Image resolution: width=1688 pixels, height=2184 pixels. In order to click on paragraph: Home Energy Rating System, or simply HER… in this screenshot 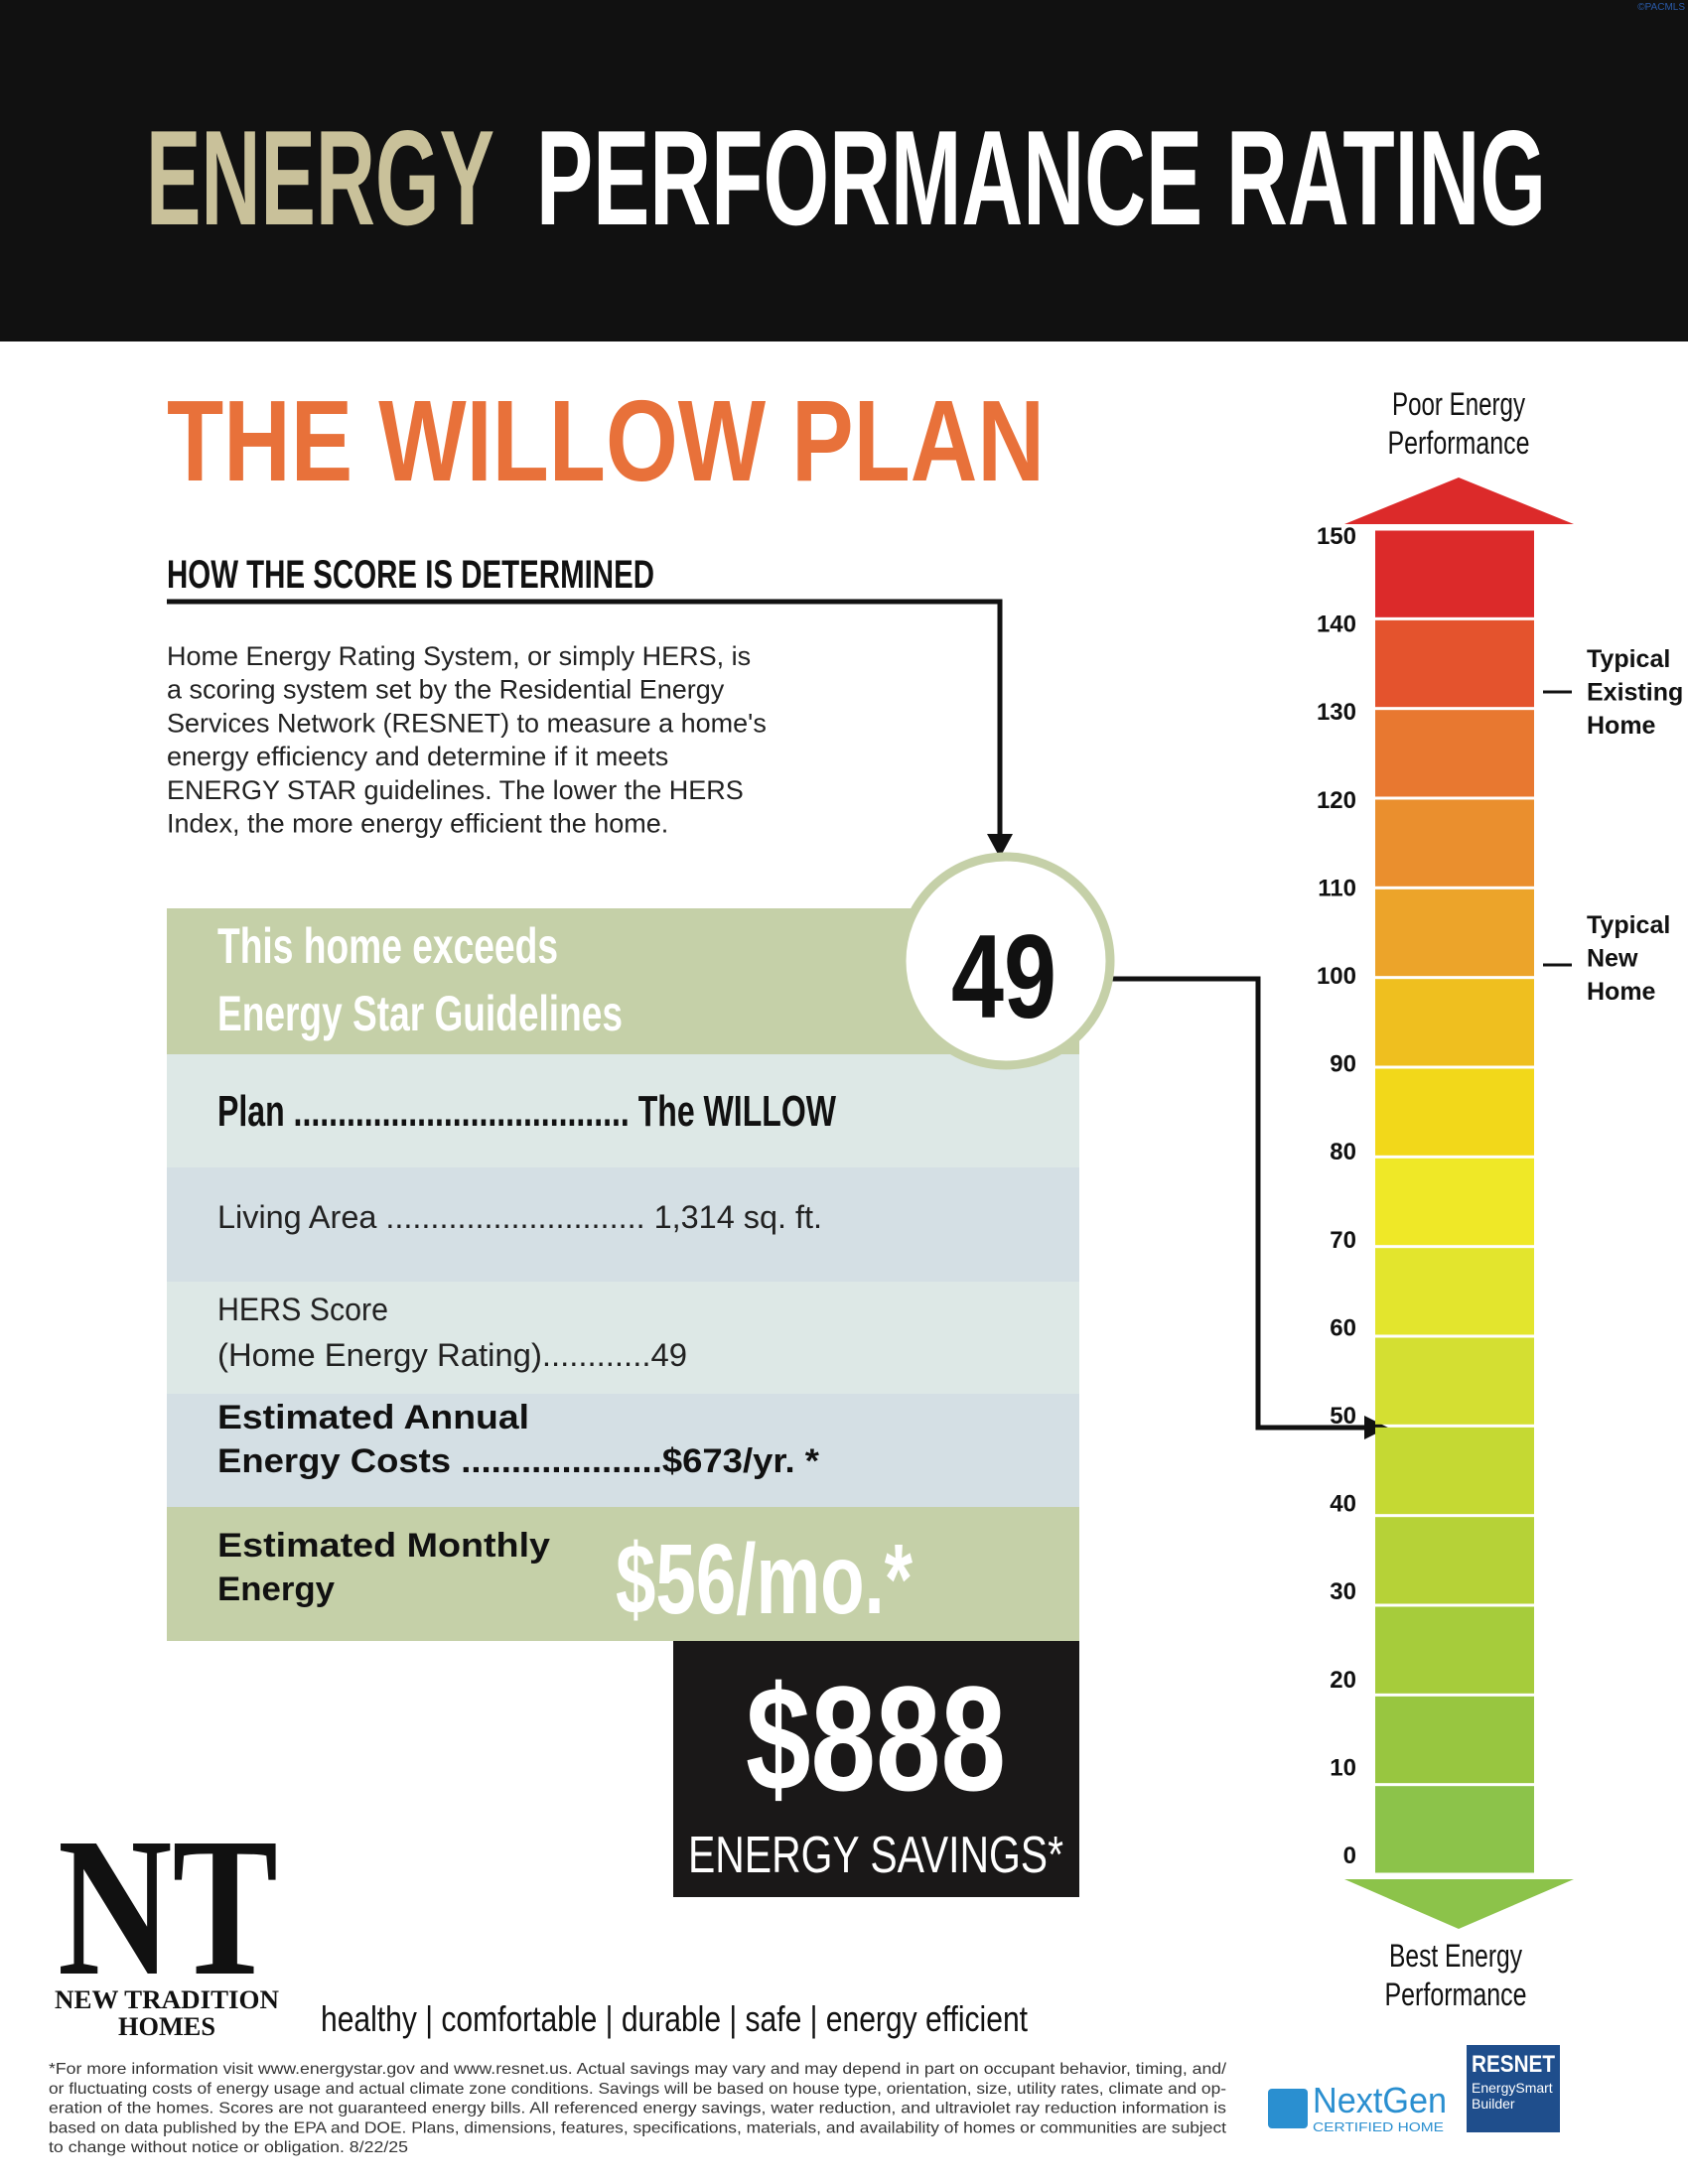, I will do `click(467, 740)`.